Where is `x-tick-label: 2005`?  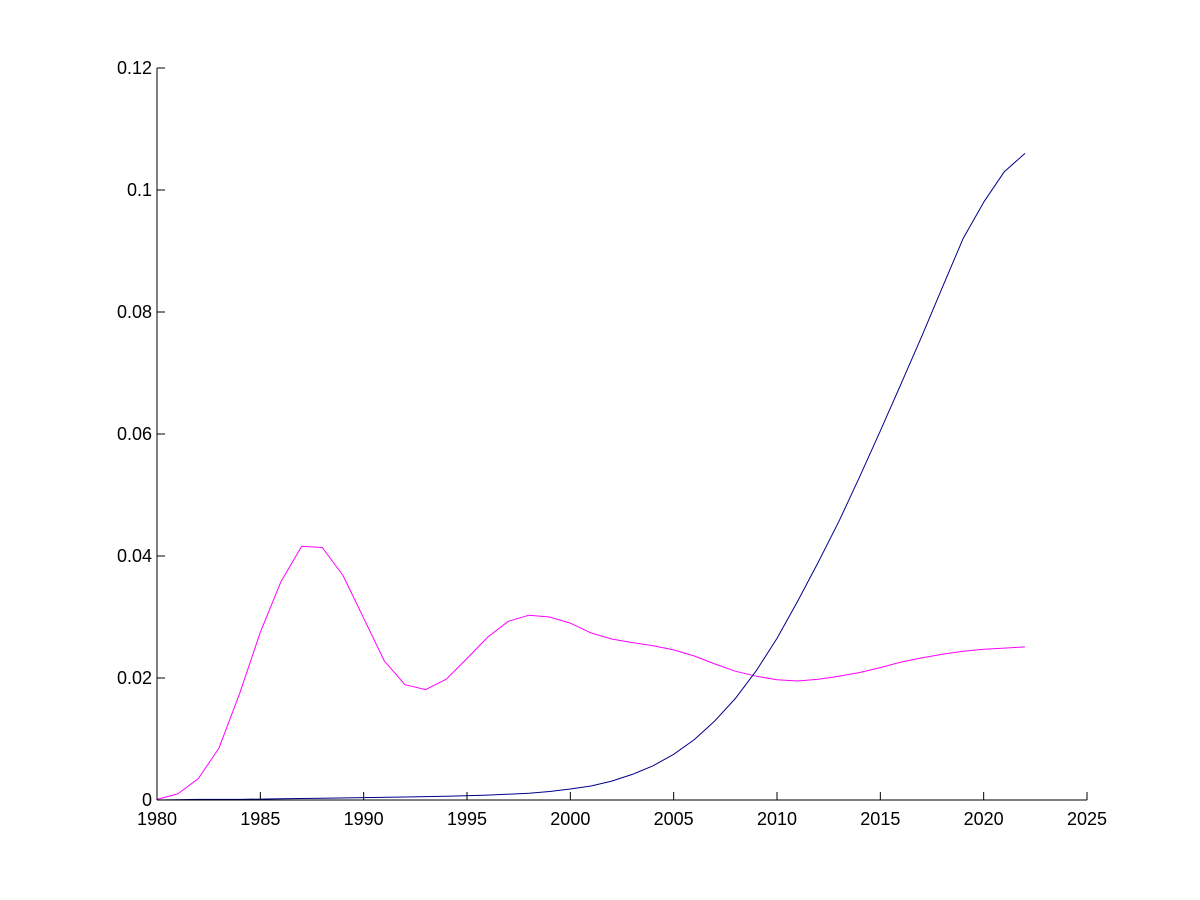
x-tick-label: 2005 is located at coordinates (674, 819).